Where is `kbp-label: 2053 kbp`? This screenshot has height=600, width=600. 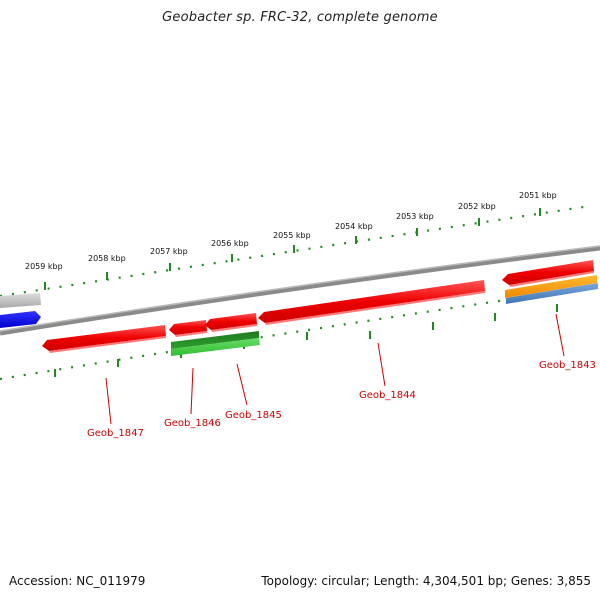 kbp-label: 2053 kbp is located at coordinates (415, 216).